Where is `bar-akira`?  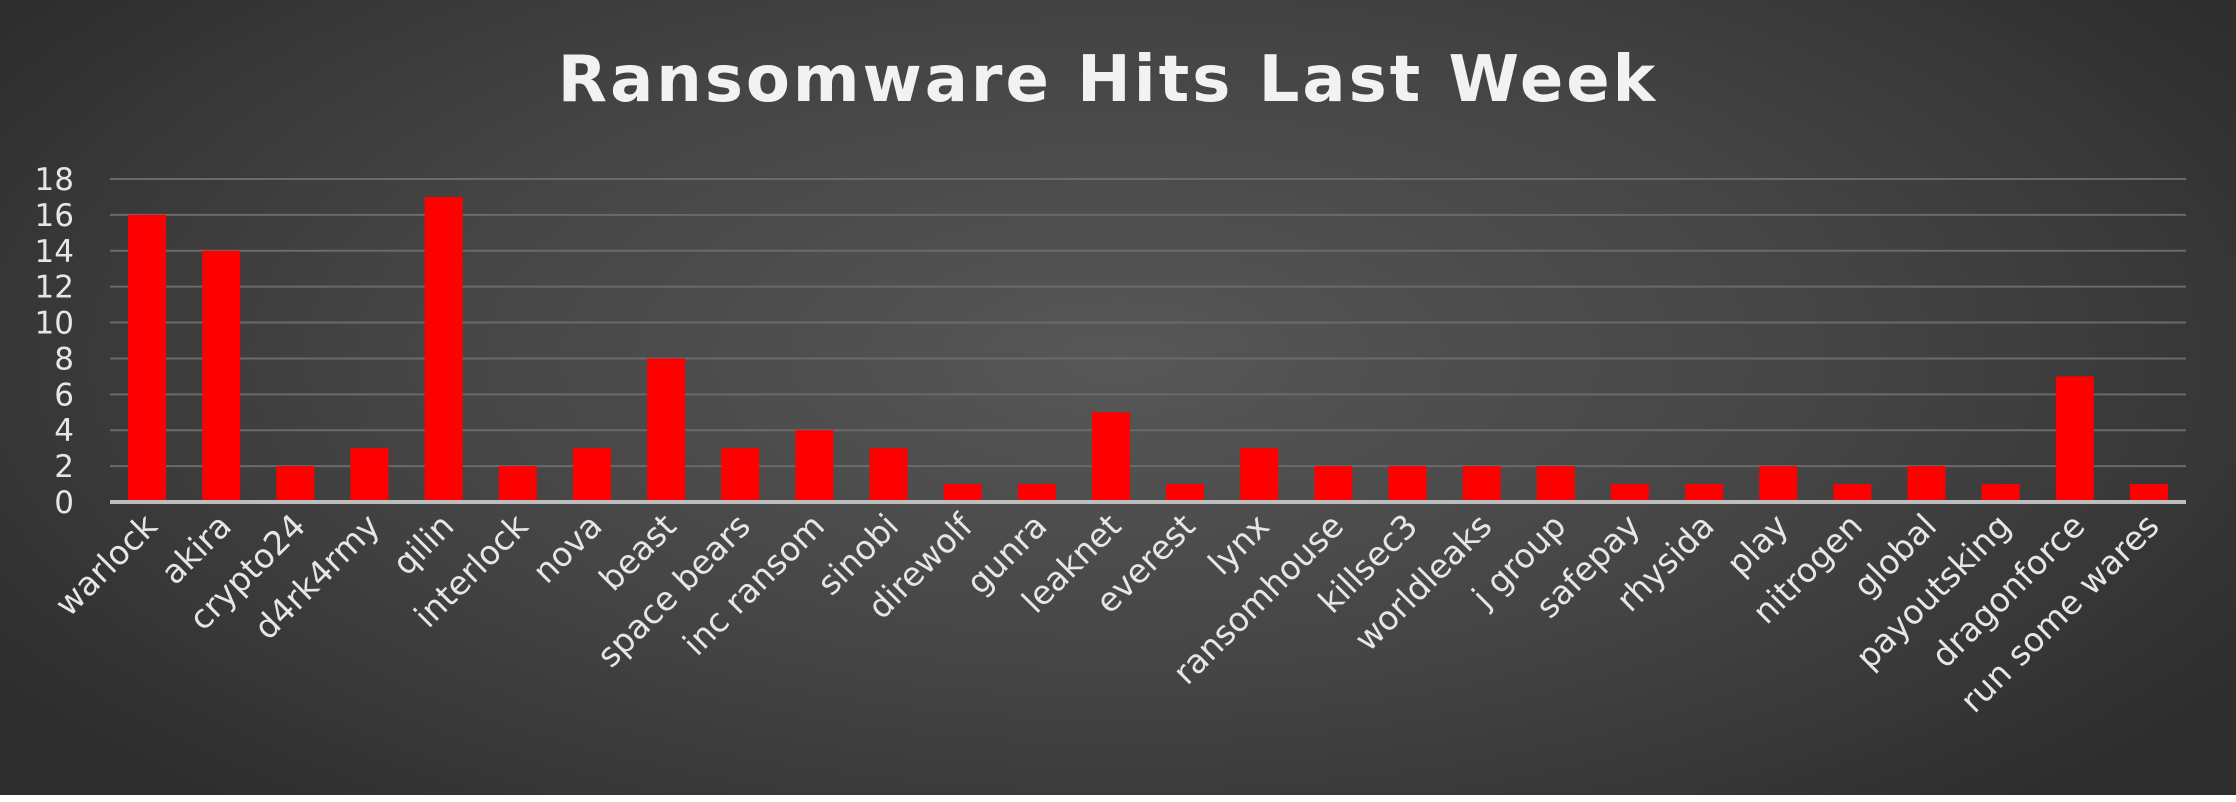 bar-akira is located at coordinates (221, 376).